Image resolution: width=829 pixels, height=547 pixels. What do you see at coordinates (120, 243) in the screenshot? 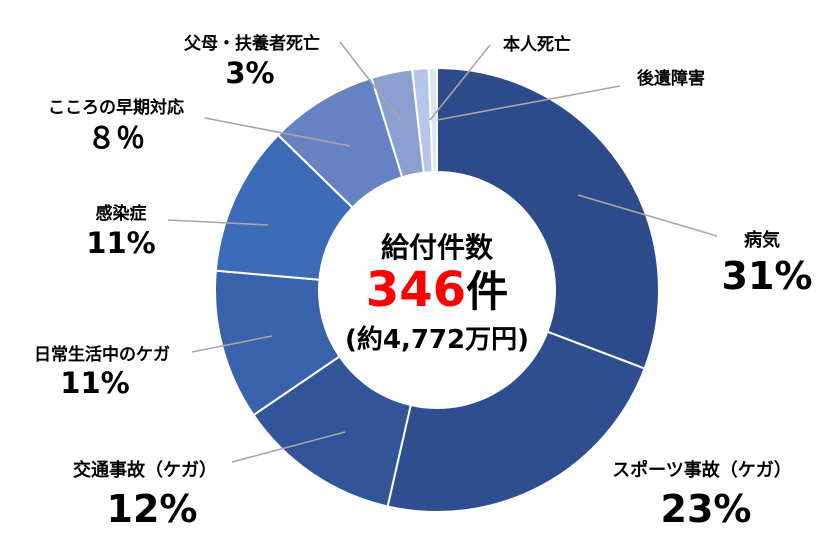
I see `slice-value-label-infection: 11%` at bounding box center [120, 243].